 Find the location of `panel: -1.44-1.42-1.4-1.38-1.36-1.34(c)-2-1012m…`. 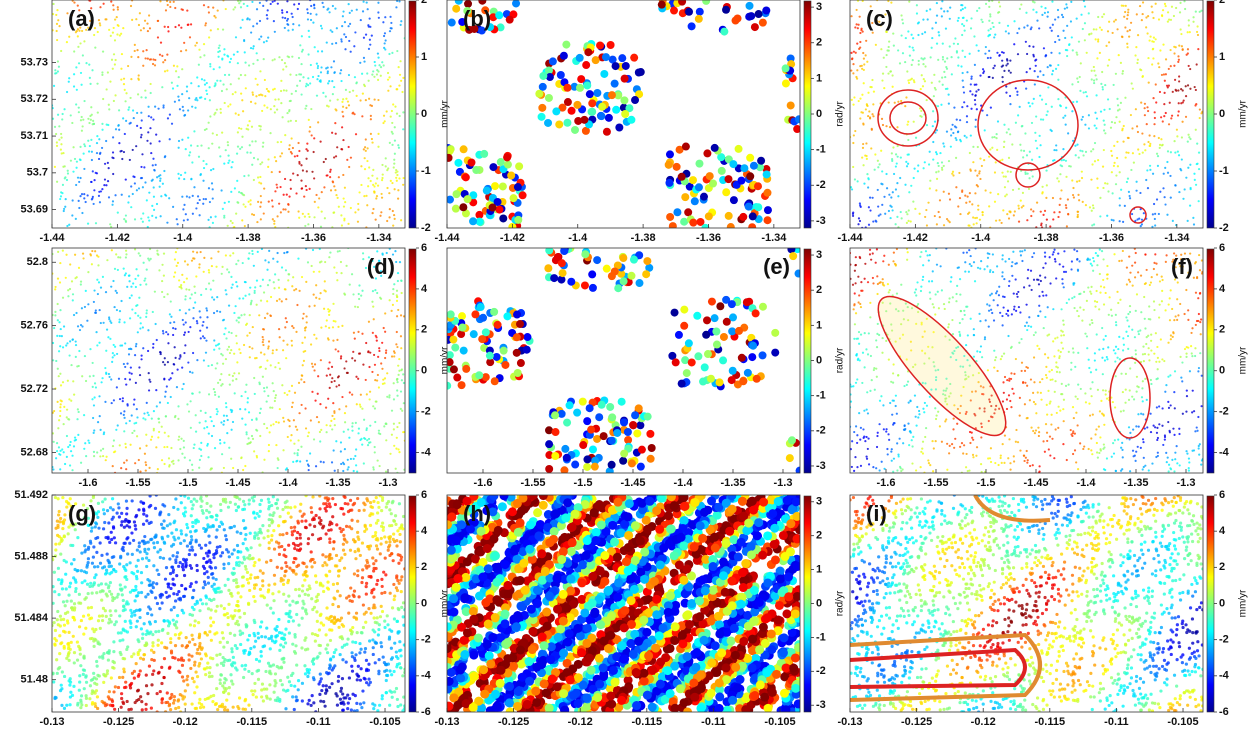

panel: -1.44-1.42-1.4-1.38-1.36-1.34(c)-2-1012m… is located at coordinates (1043, 122).